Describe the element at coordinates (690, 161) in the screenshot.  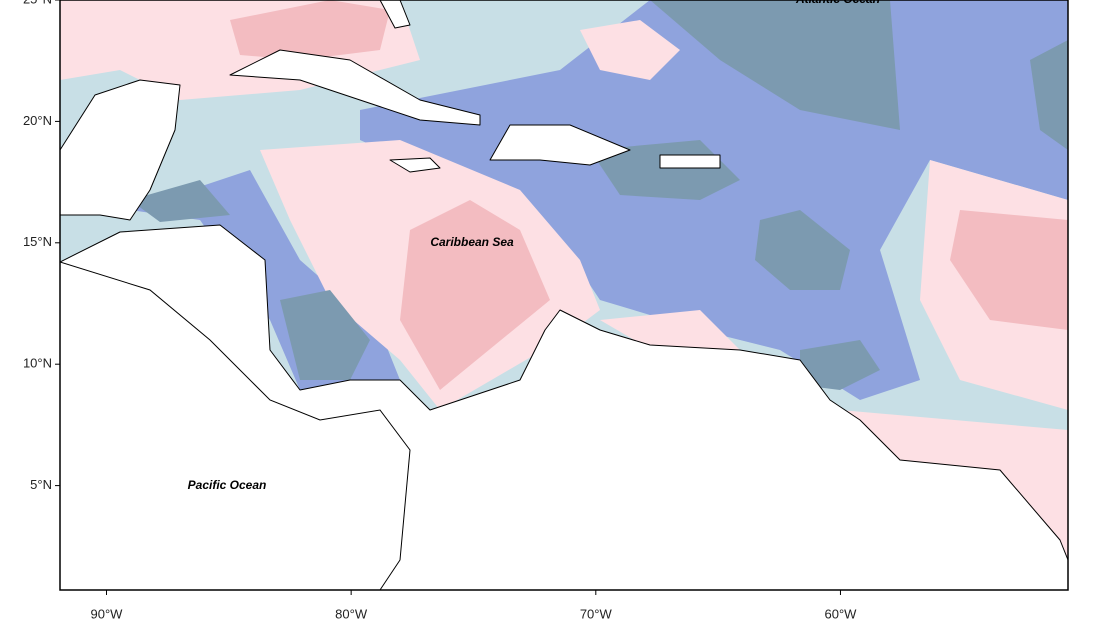
I see `puerto-rico` at that location.